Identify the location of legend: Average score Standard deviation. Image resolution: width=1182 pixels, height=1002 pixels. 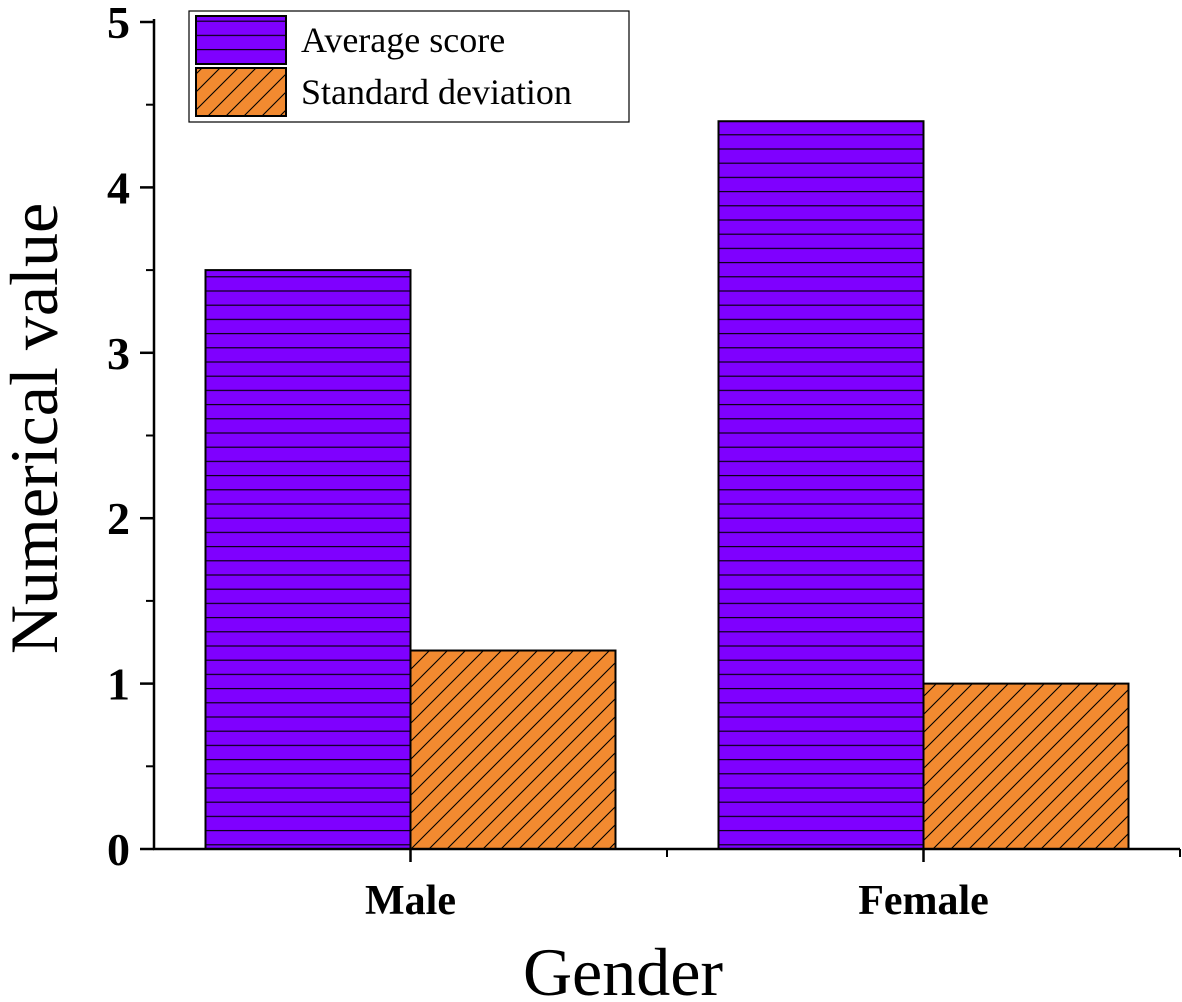
(409, 66).